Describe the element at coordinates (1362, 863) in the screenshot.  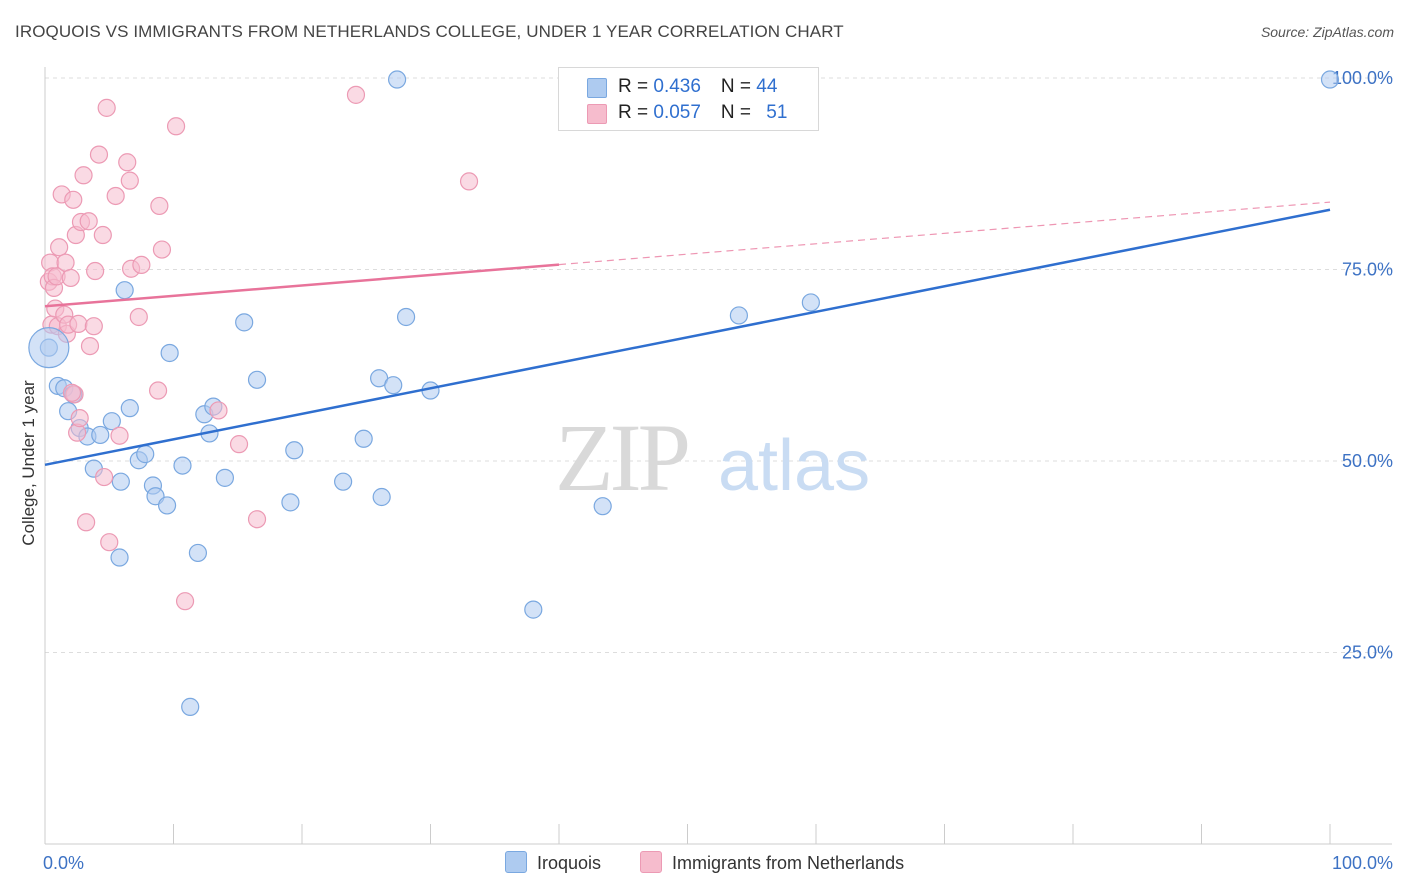
I see `x-tick-label: 100.0%` at that location.